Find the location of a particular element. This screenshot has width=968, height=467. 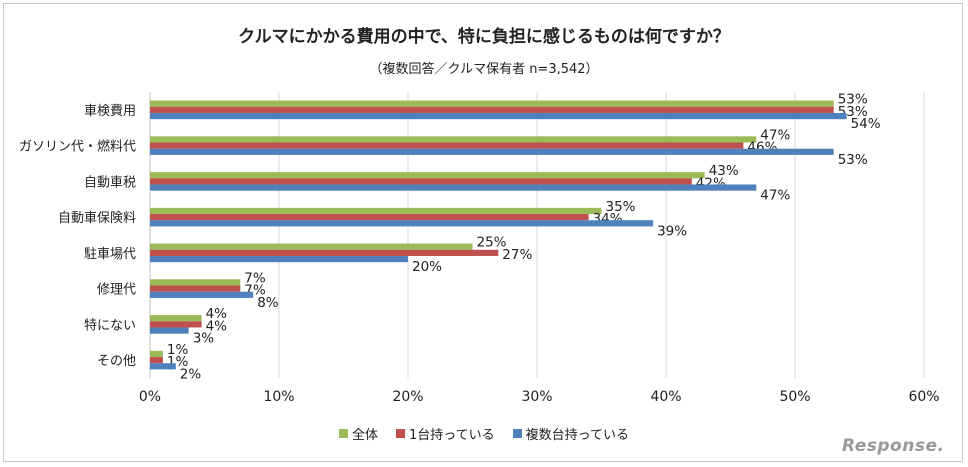

legend-item-multi-car: 複数台持っている is located at coordinates (570, 433).